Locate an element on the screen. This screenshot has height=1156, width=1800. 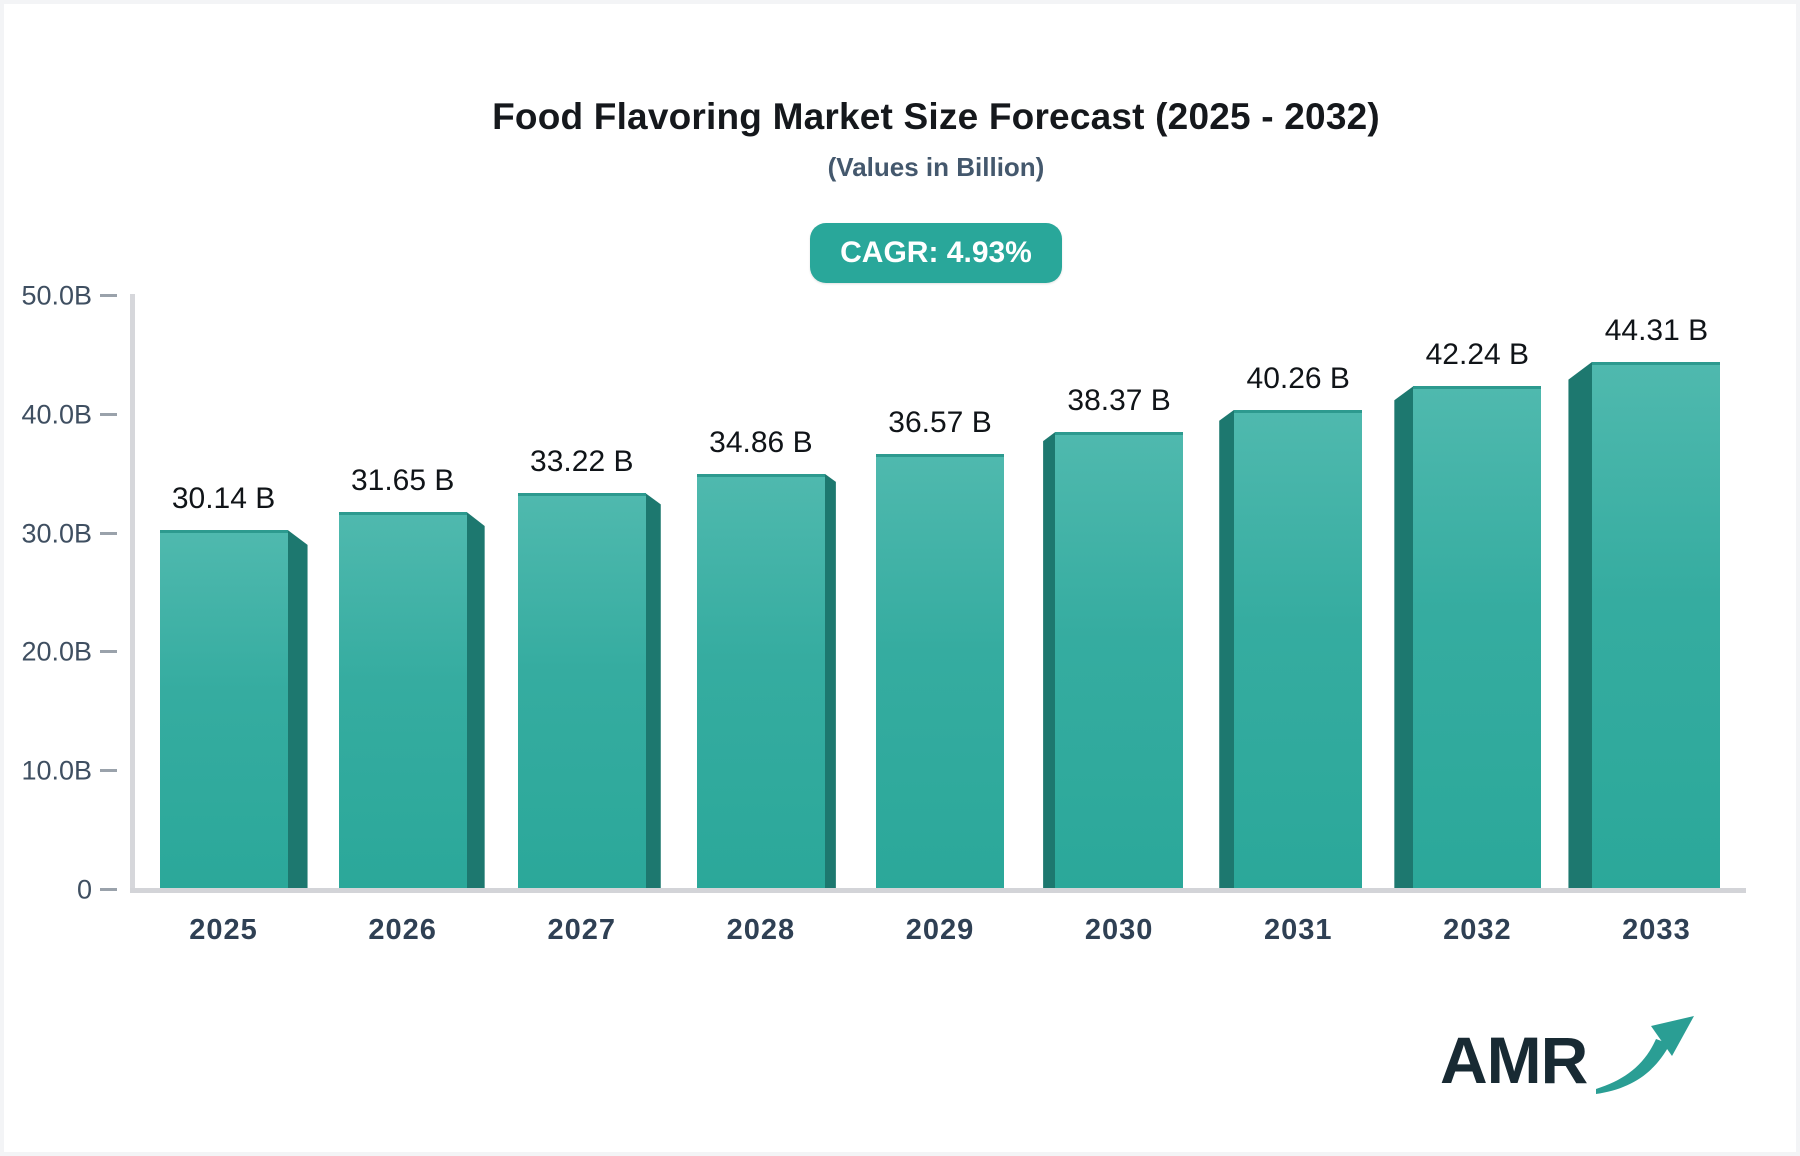
bar-value-label: 36.57 B is located at coordinates (940, 422).